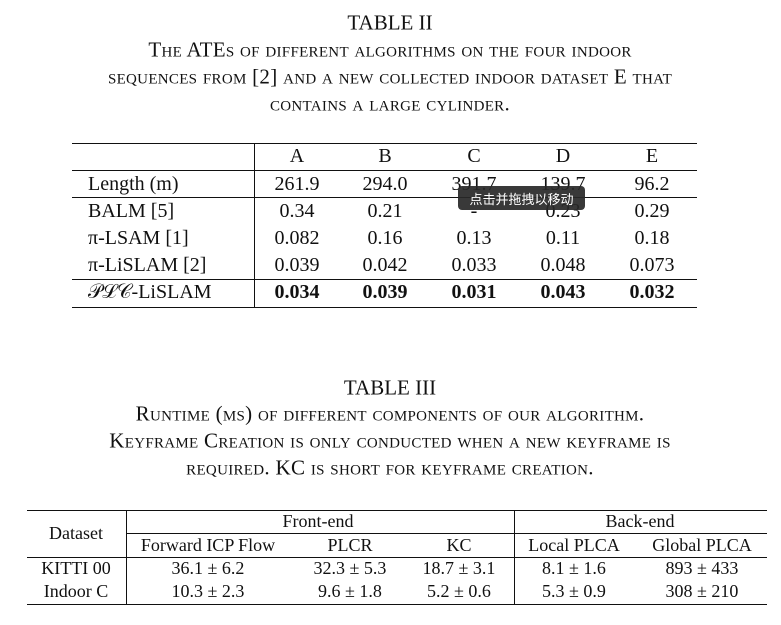  I want to click on row-label: Indoor C, so click(76, 591).